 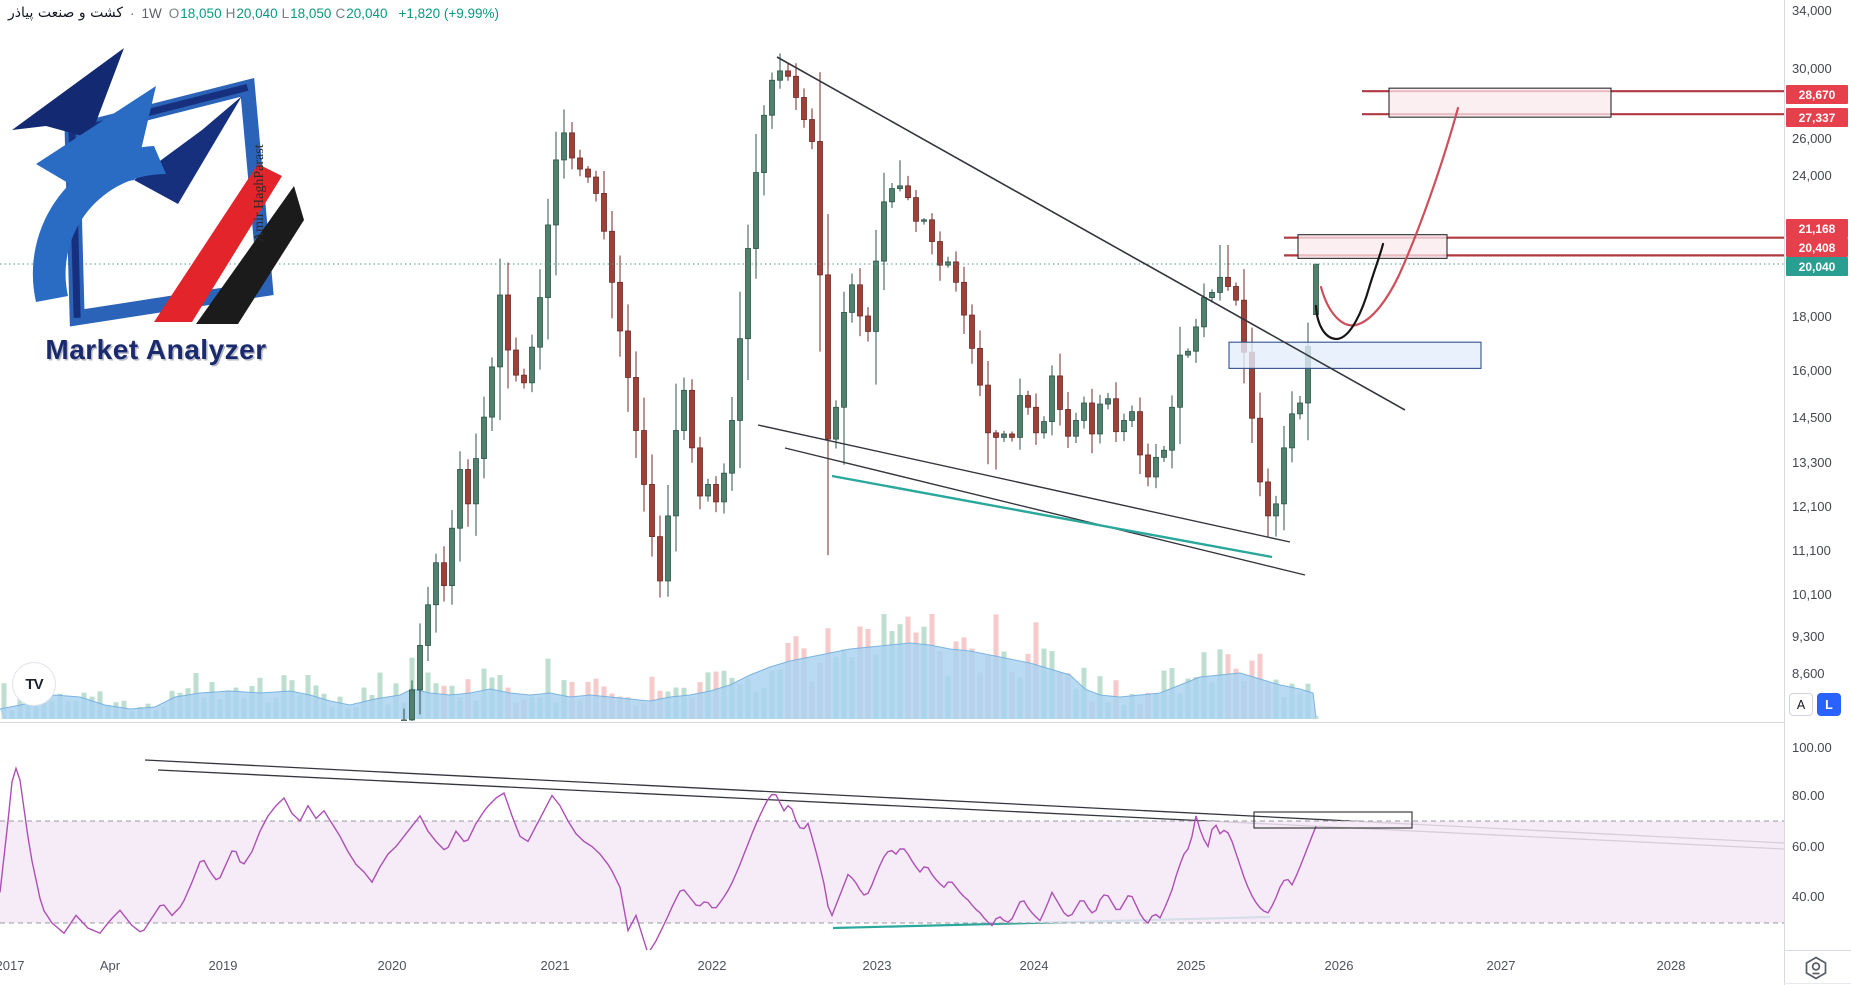 I want to click on projection-curve-red, so click(x=1389, y=216).